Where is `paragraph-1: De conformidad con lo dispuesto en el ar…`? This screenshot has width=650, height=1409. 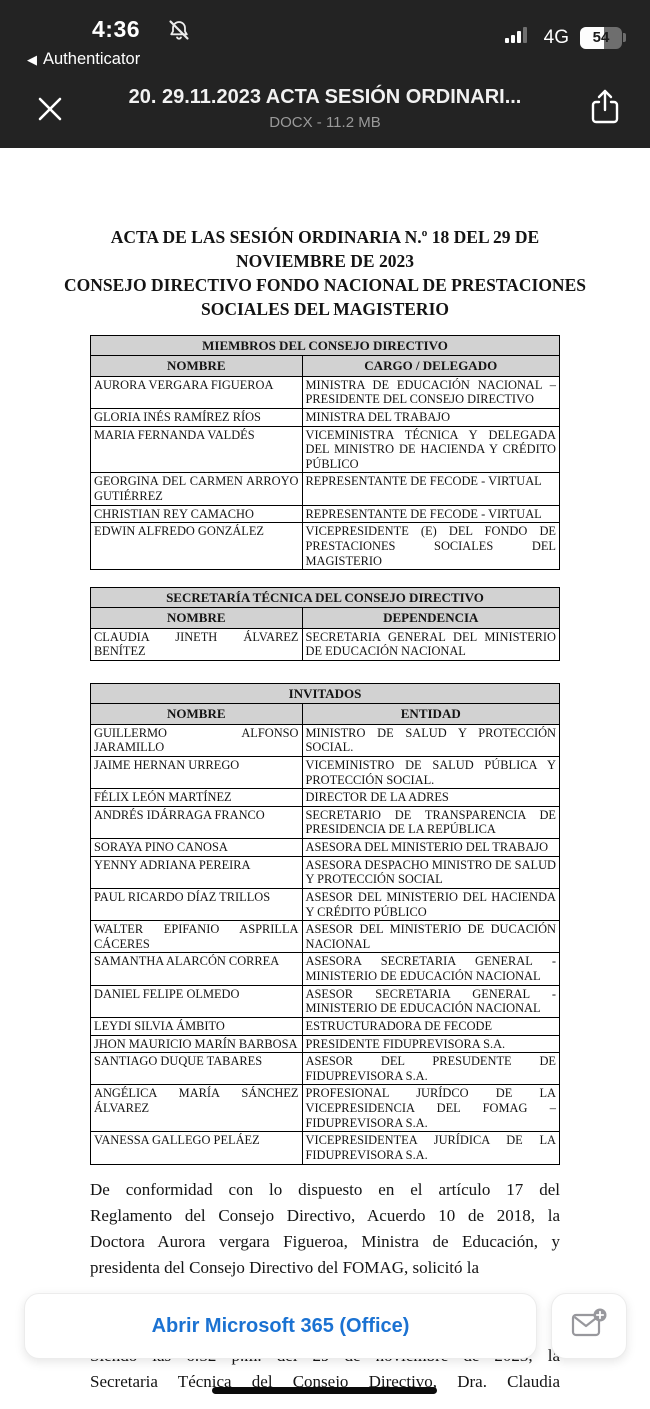 paragraph-1: De conformidad con lo dispuesto en el ar… is located at coordinates (325, 1229).